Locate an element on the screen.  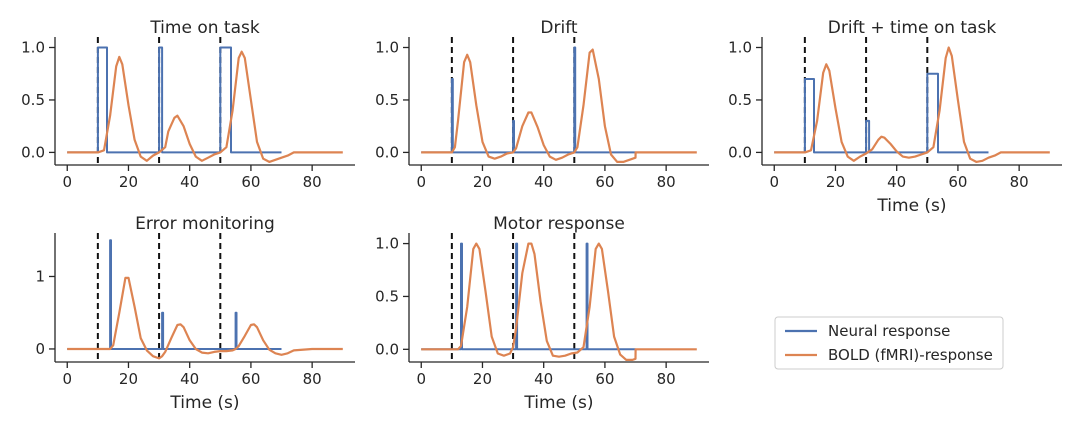
time-on-task-x-tick-label: 60 is located at coordinates (250, 182).